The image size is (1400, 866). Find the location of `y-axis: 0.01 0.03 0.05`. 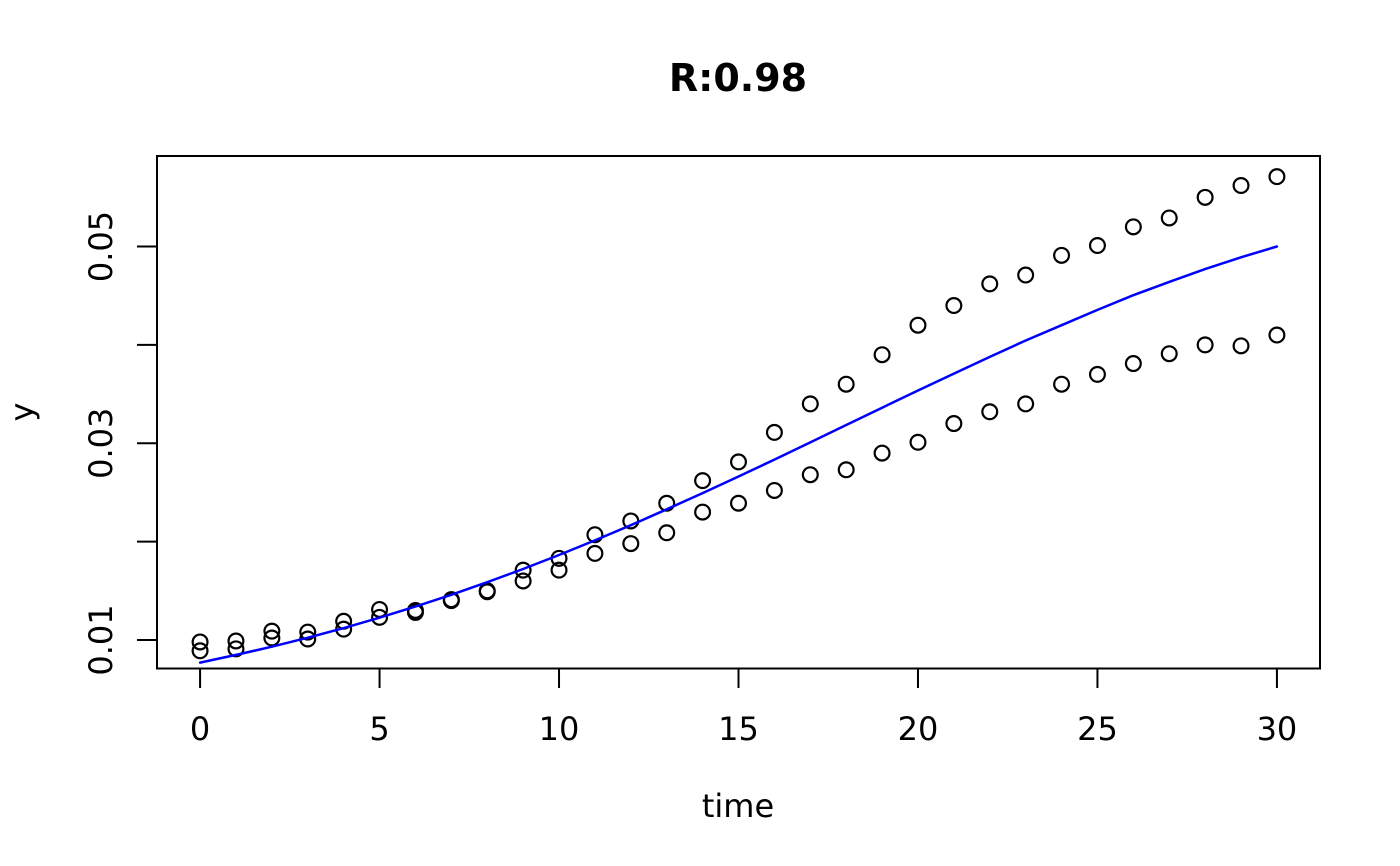

y-axis: 0.01 0.03 0.05 is located at coordinates (119, 443).